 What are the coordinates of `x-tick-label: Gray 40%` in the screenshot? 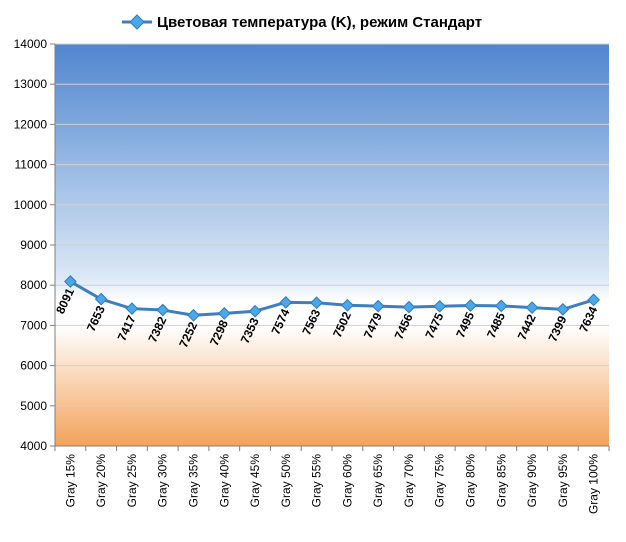 It's located at (224, 481).